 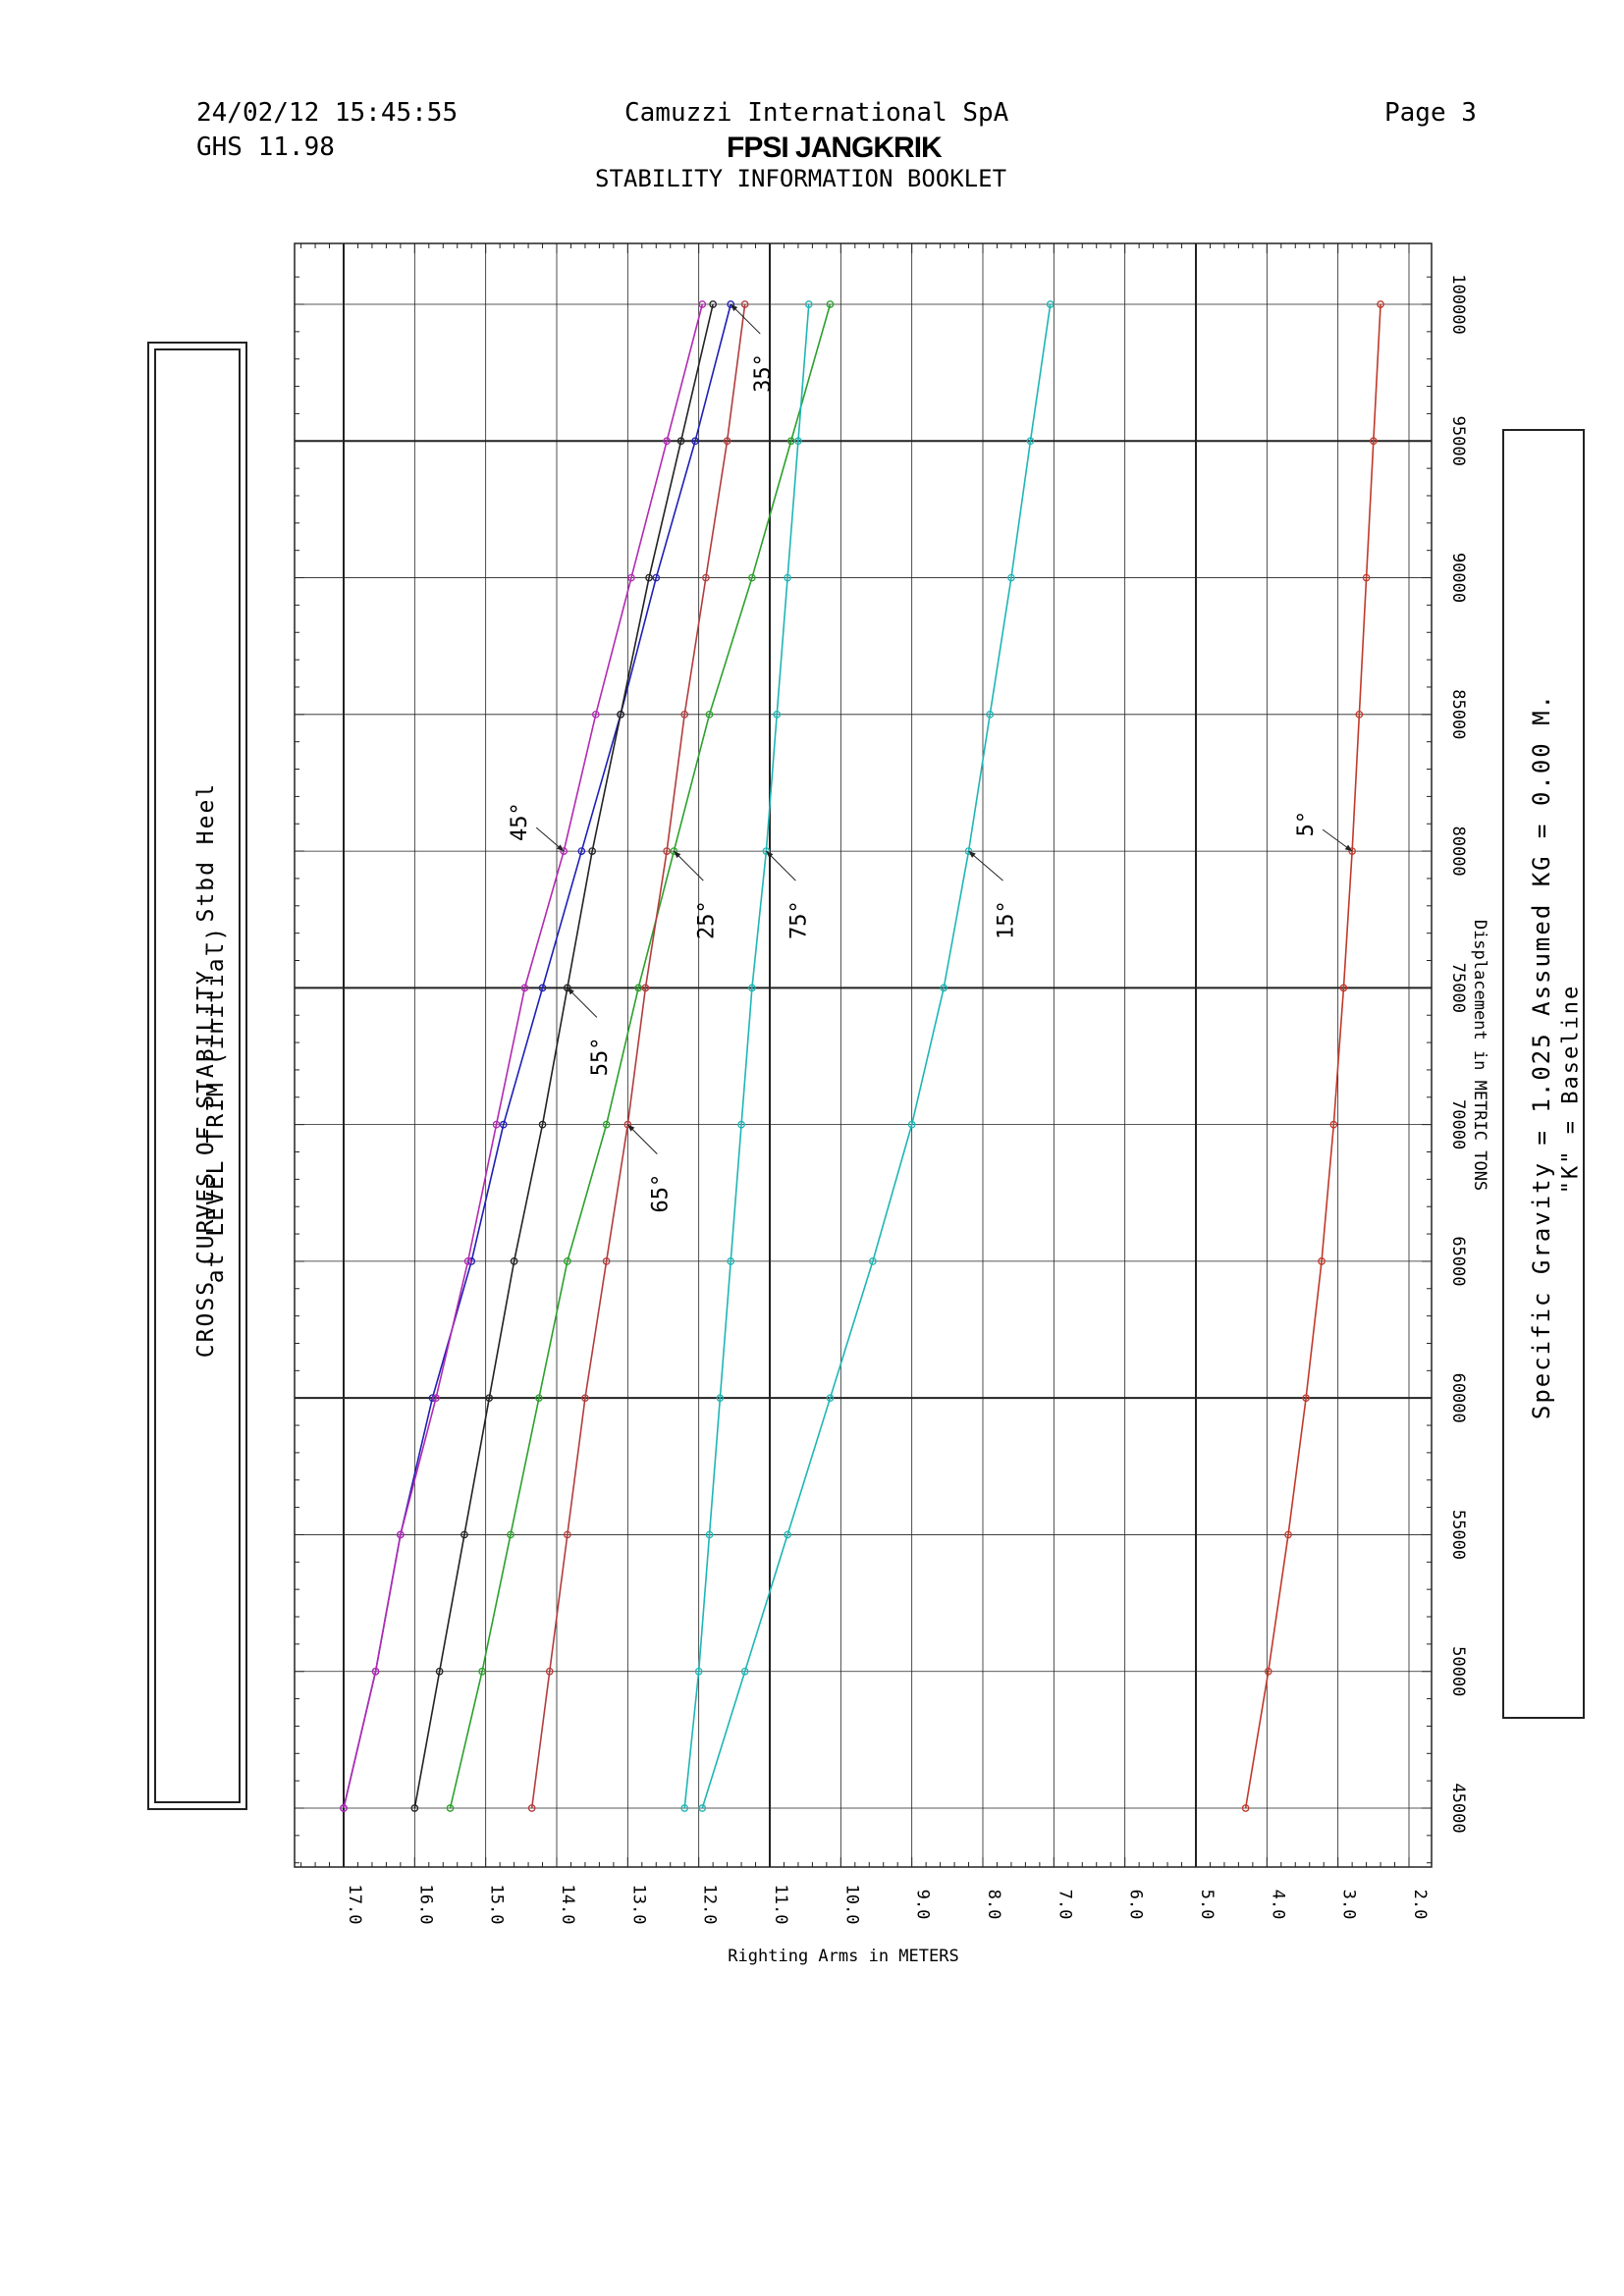 I want to click on x-tick-label: 45000, so click(x=1458, y=1808).